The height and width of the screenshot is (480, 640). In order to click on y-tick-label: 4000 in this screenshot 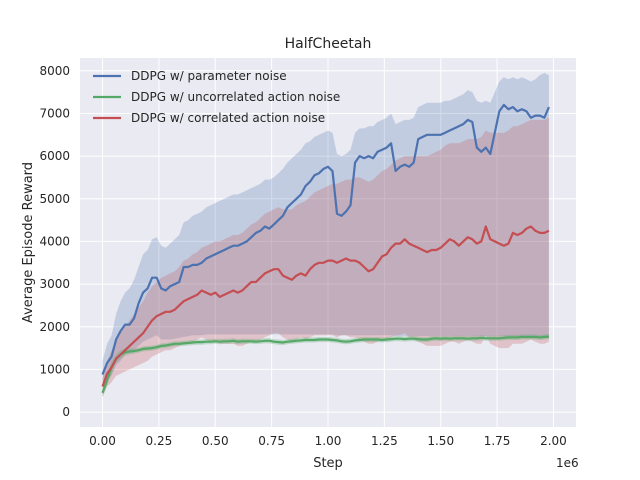, I will do `click(54, 241)`.